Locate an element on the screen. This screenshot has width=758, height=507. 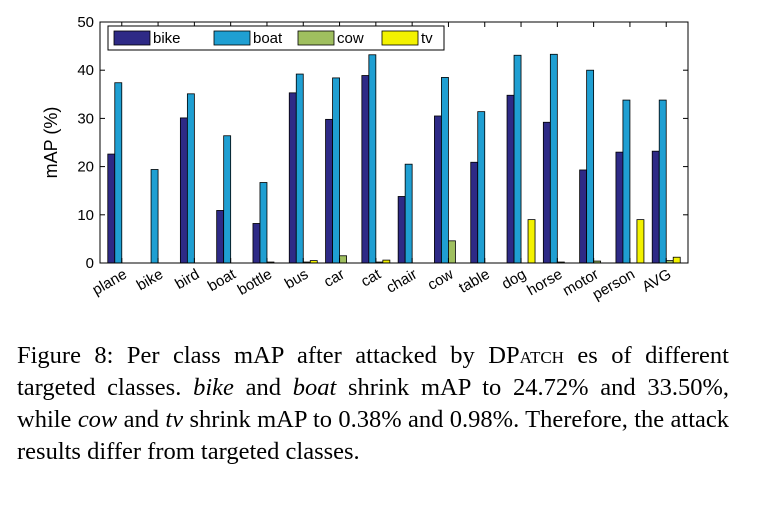
x-tick-label: cow is located at coordinates (441, 280).